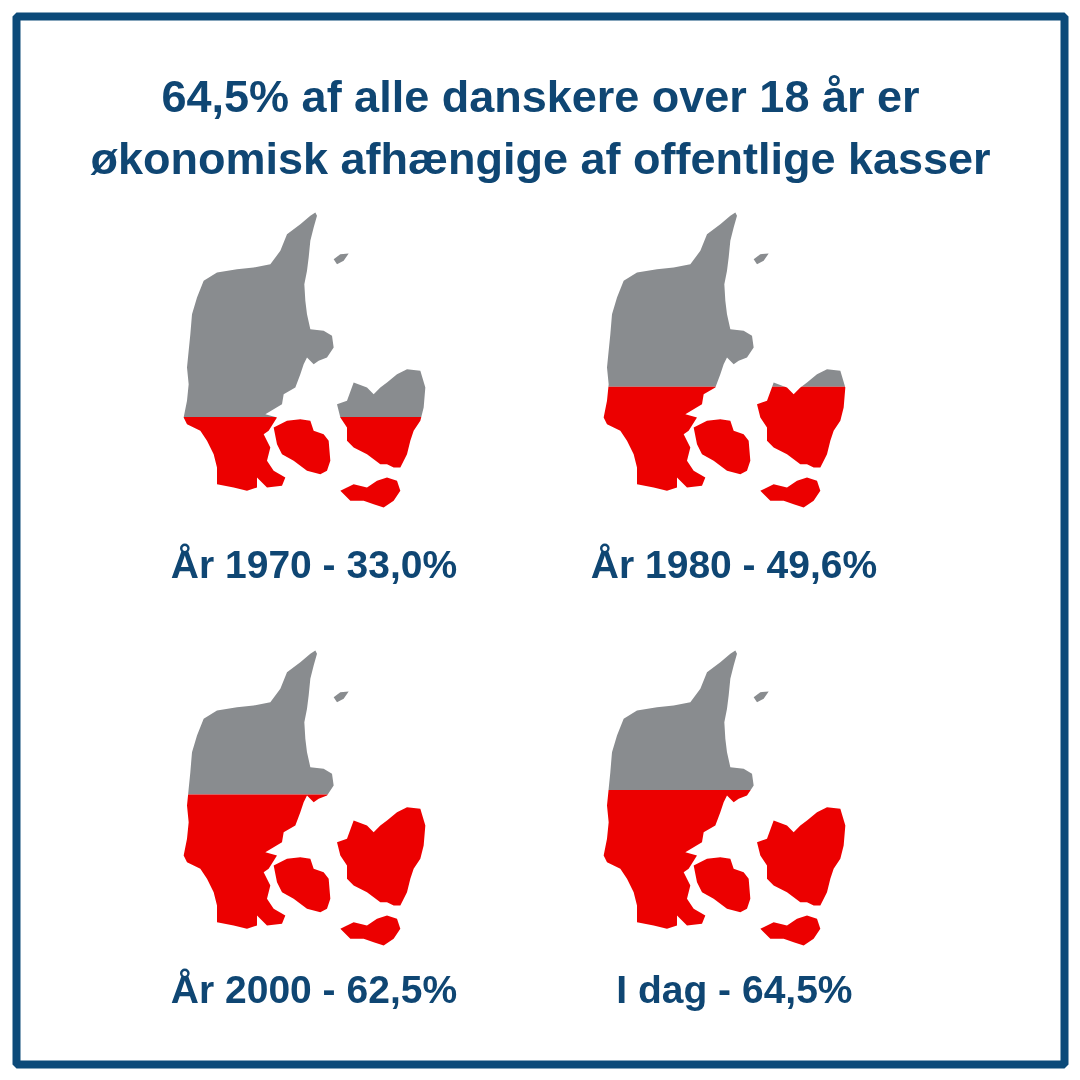  I want to click on category-label: År 1980 -, so click(673, 564).